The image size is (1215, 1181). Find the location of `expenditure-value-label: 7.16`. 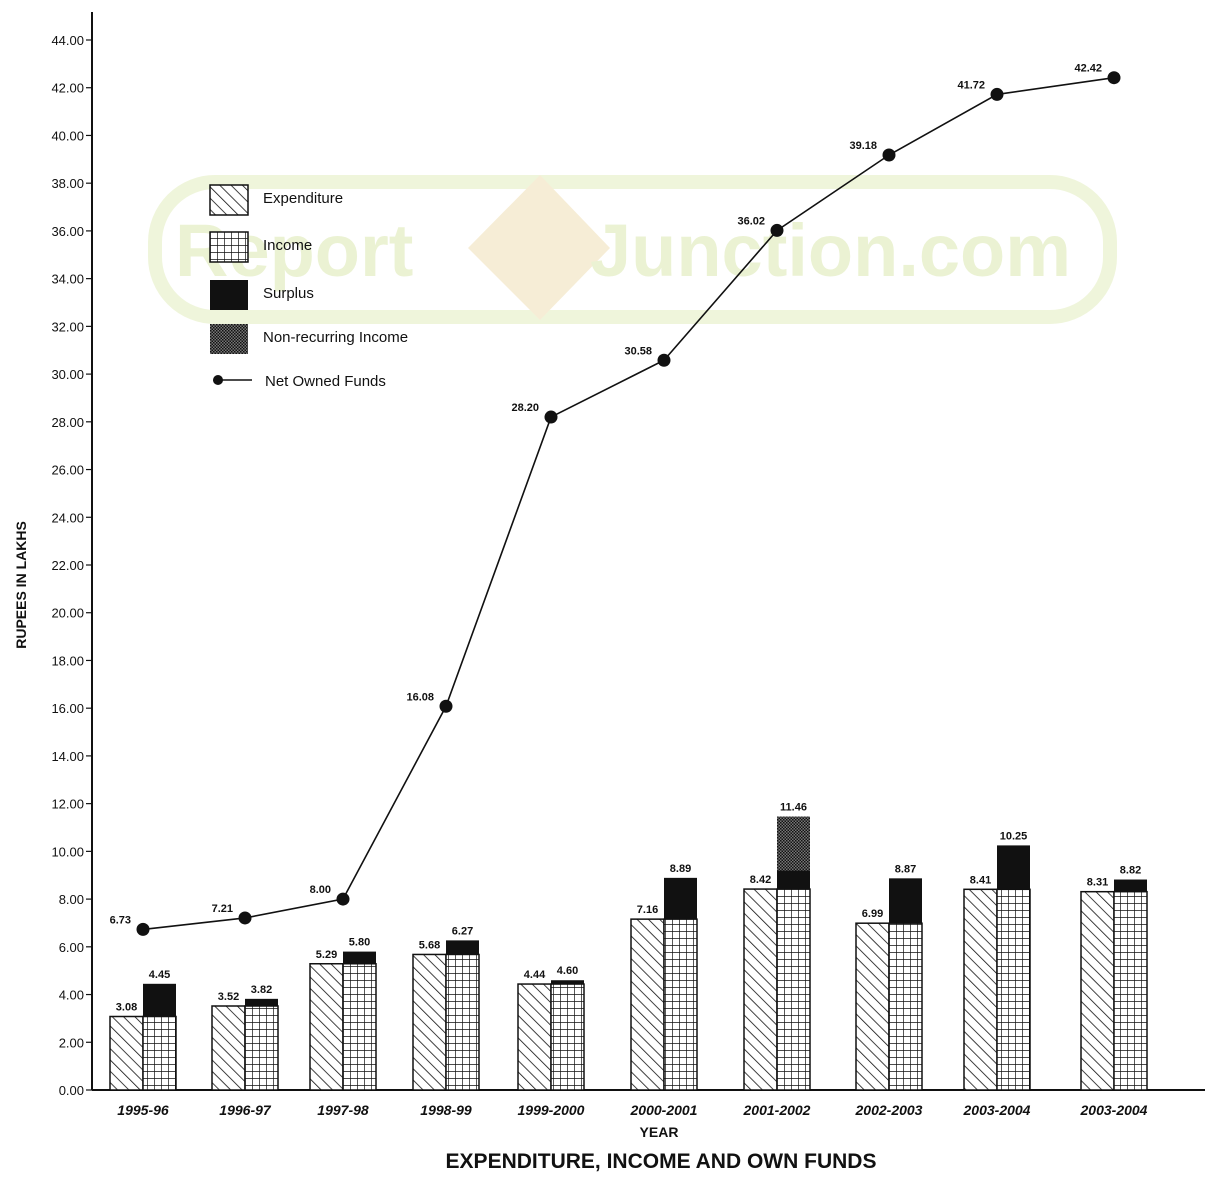

expenditure-value-label: 7.16 is located at coordinates (647, 910).